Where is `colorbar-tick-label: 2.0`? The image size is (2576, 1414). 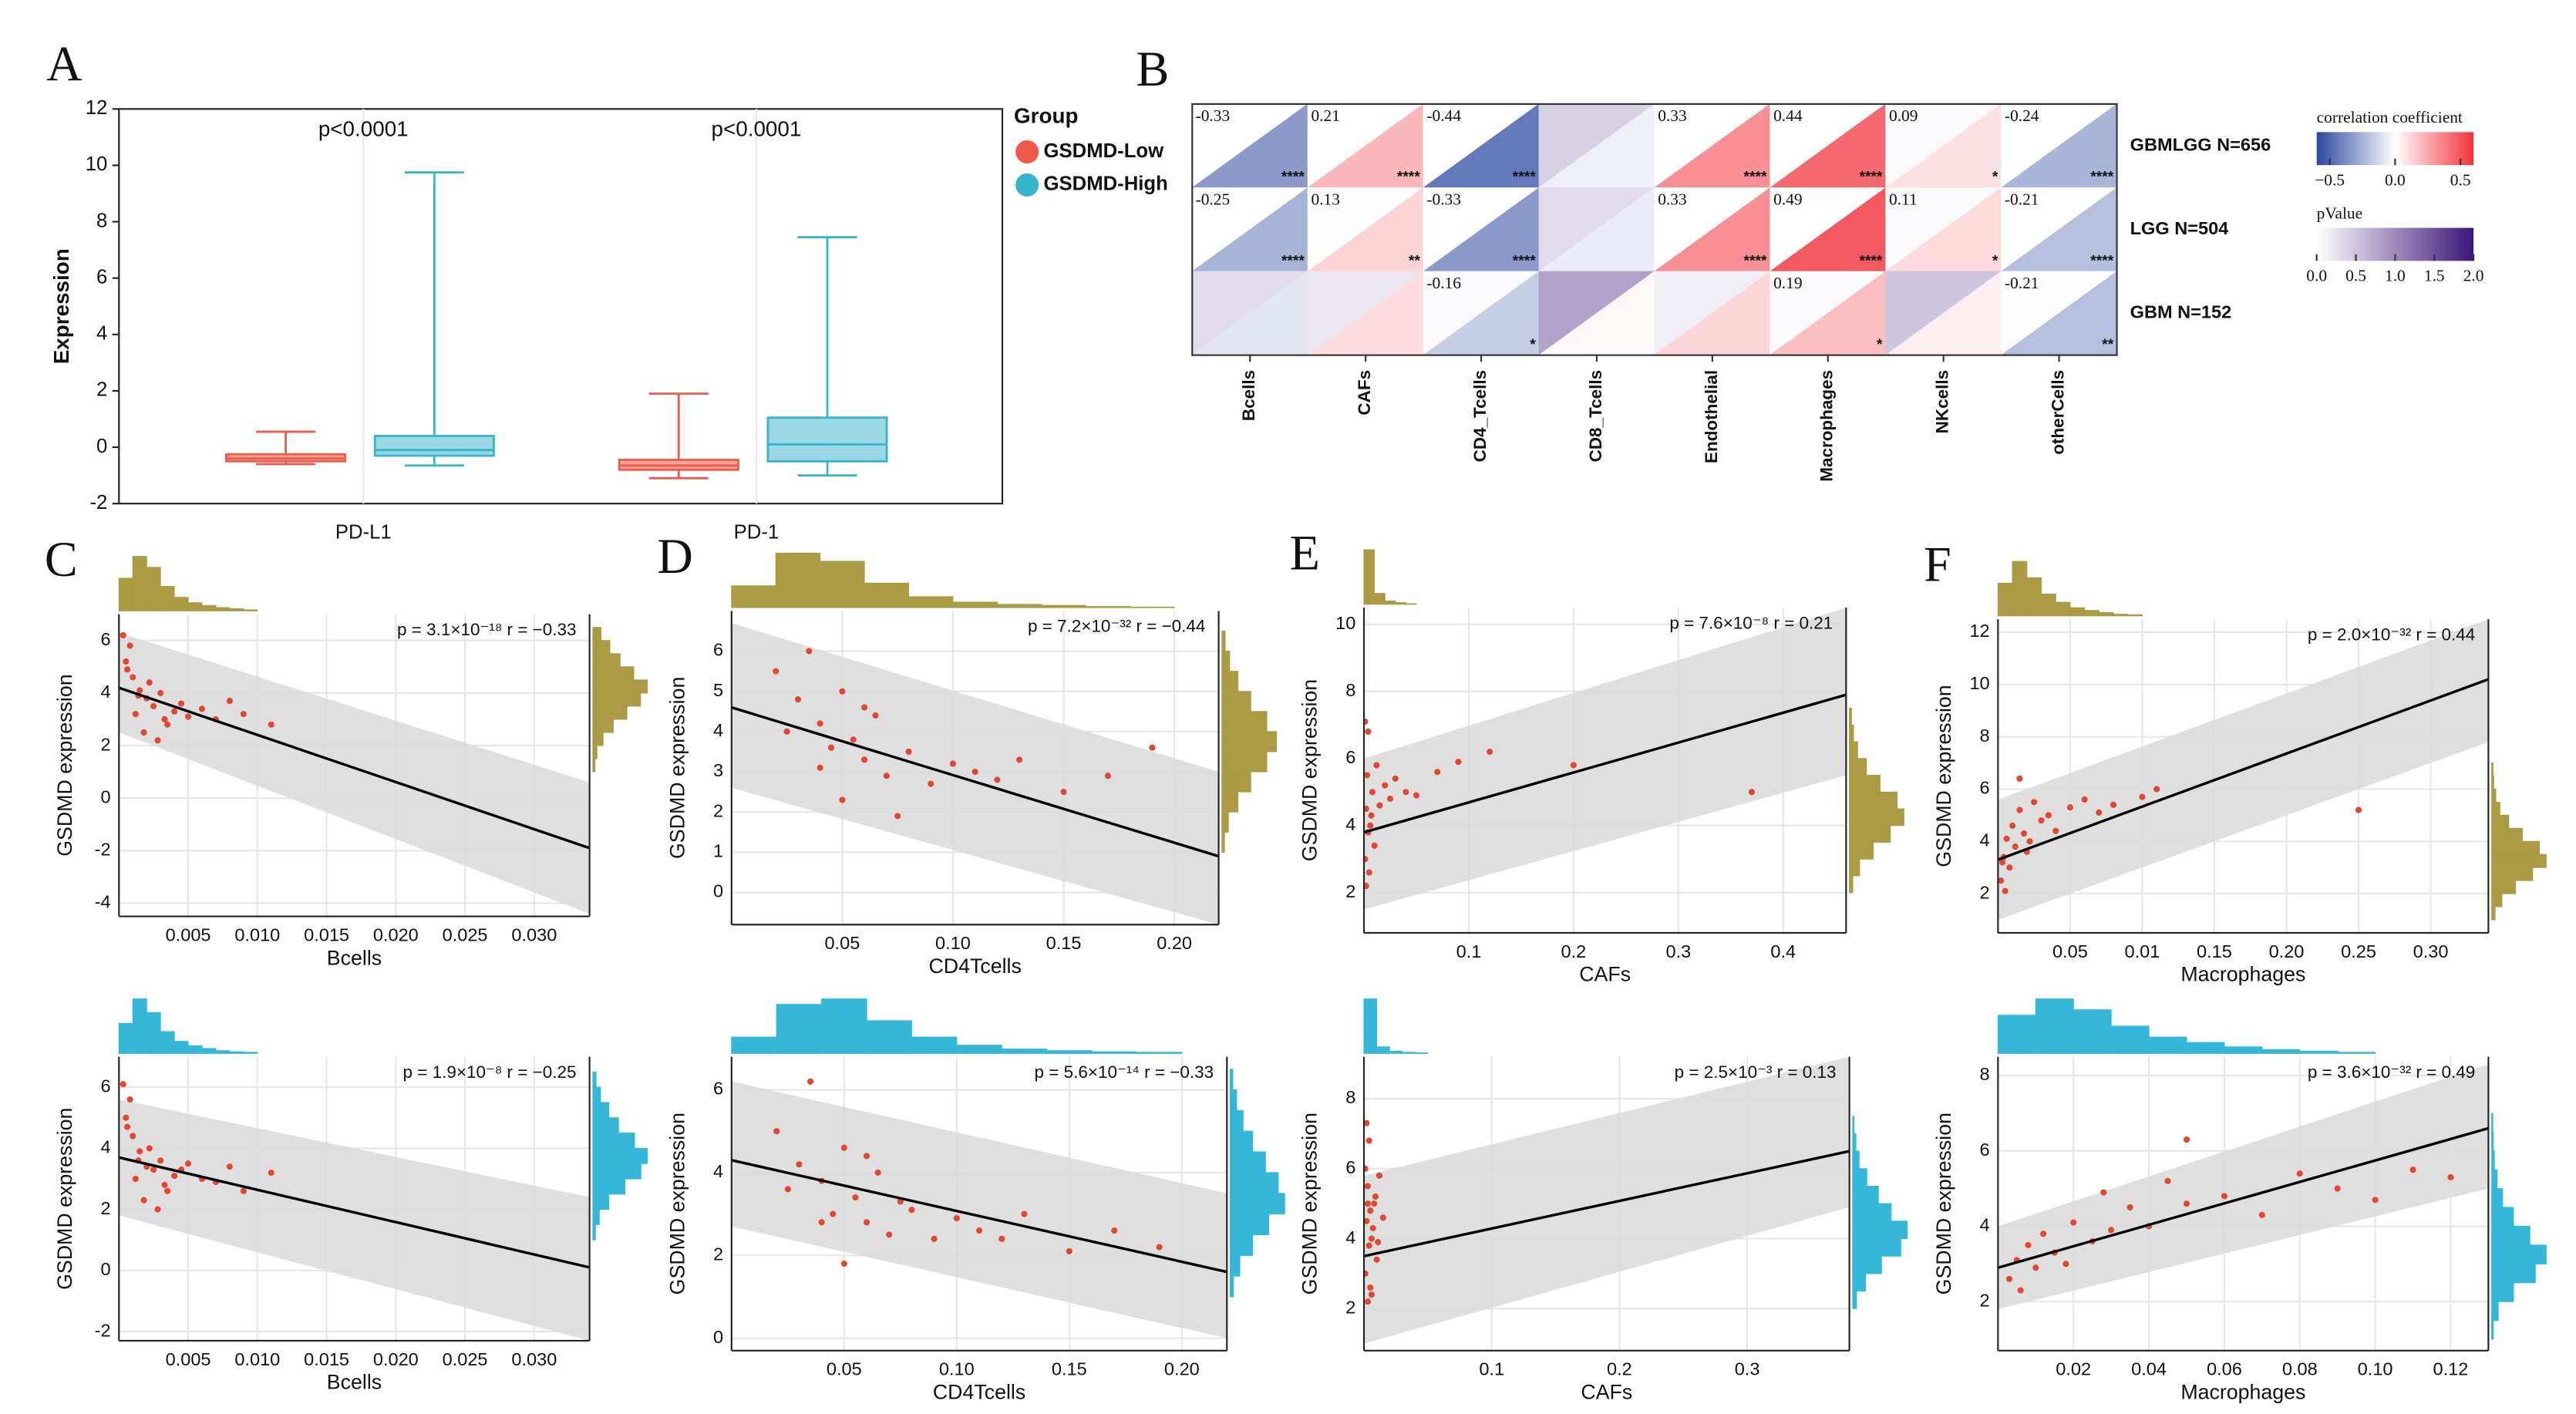 colorbar-tick-label: 2.0 is located at coordinates (2474, 276).